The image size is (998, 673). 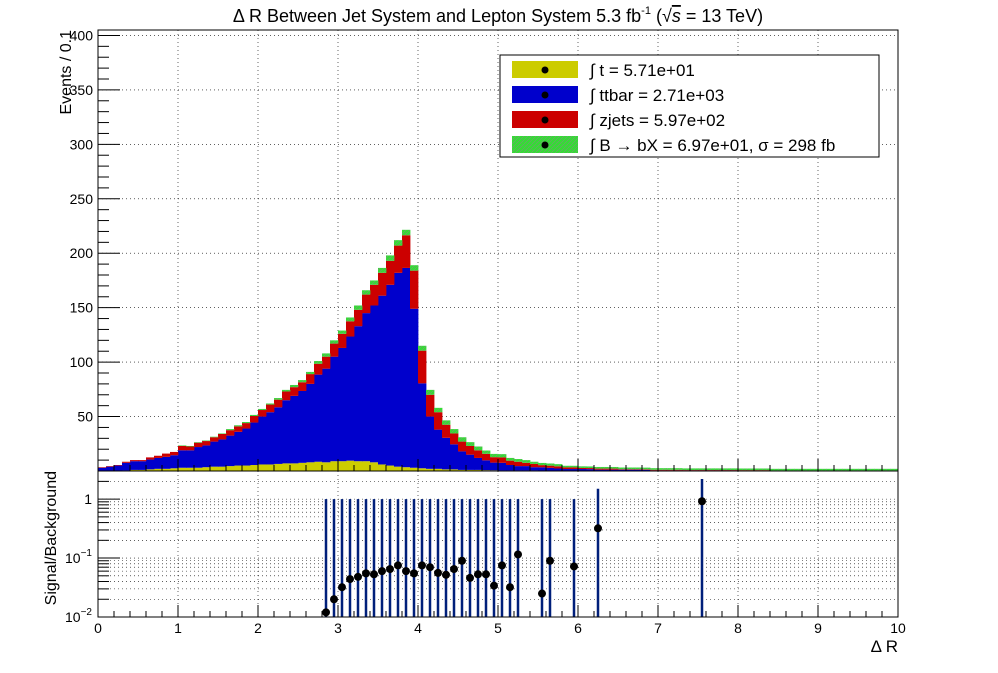 I want to click on x-tick-label: 1, so click(x=178, y=628).